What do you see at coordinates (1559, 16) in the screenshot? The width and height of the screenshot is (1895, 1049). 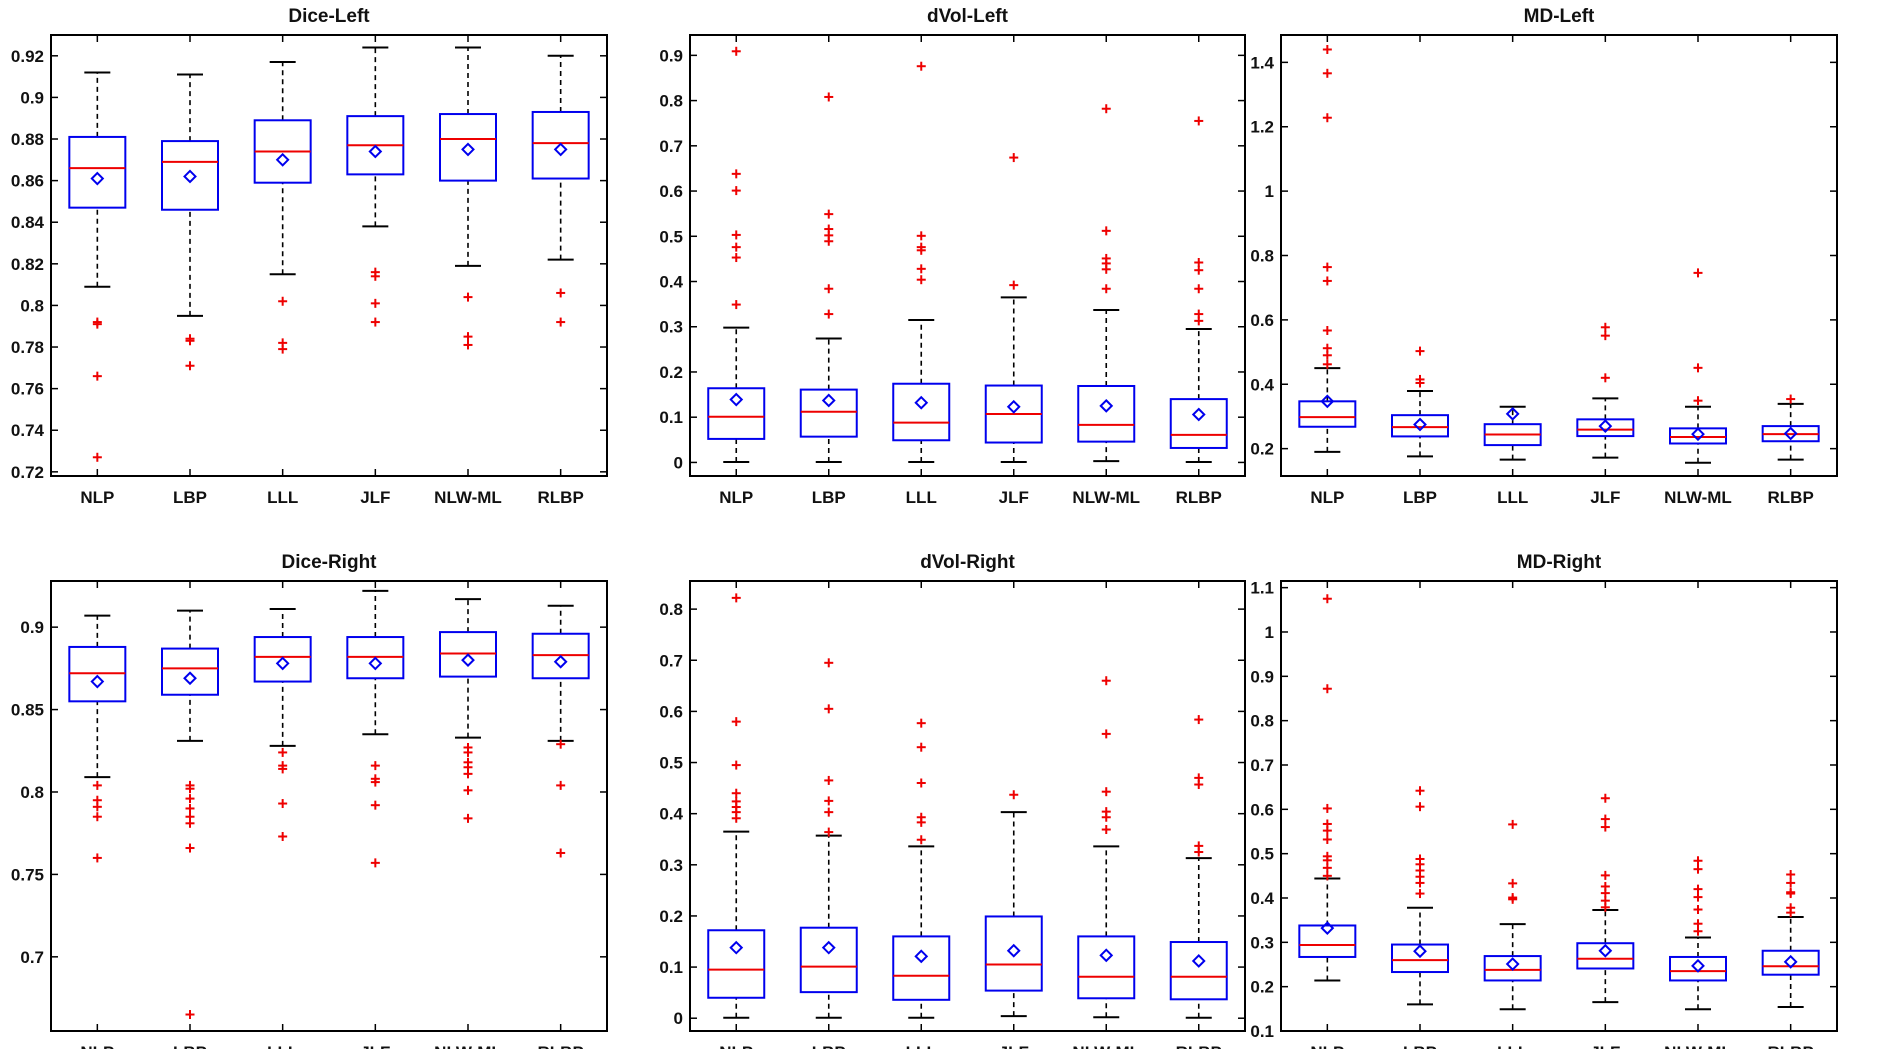 I see `chart-title: MD-Left` at bounding box center [1559, 16].